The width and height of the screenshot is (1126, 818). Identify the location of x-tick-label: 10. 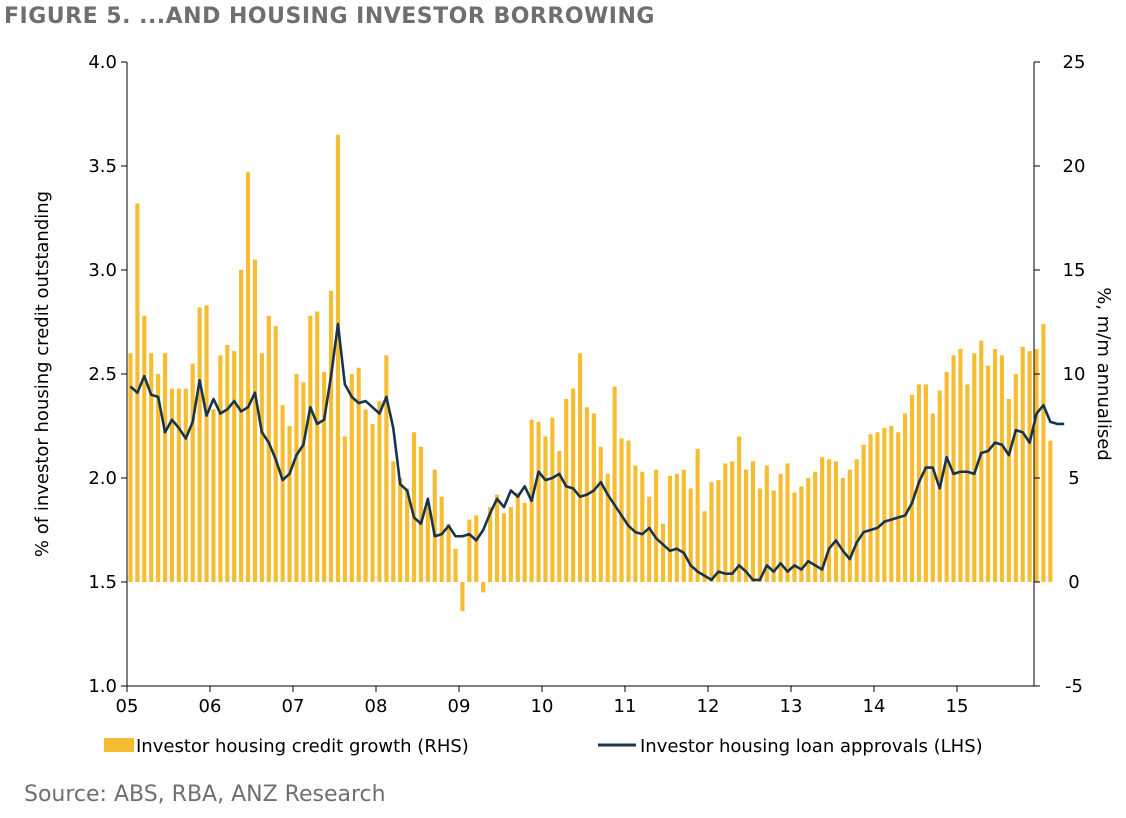
(542, 706).